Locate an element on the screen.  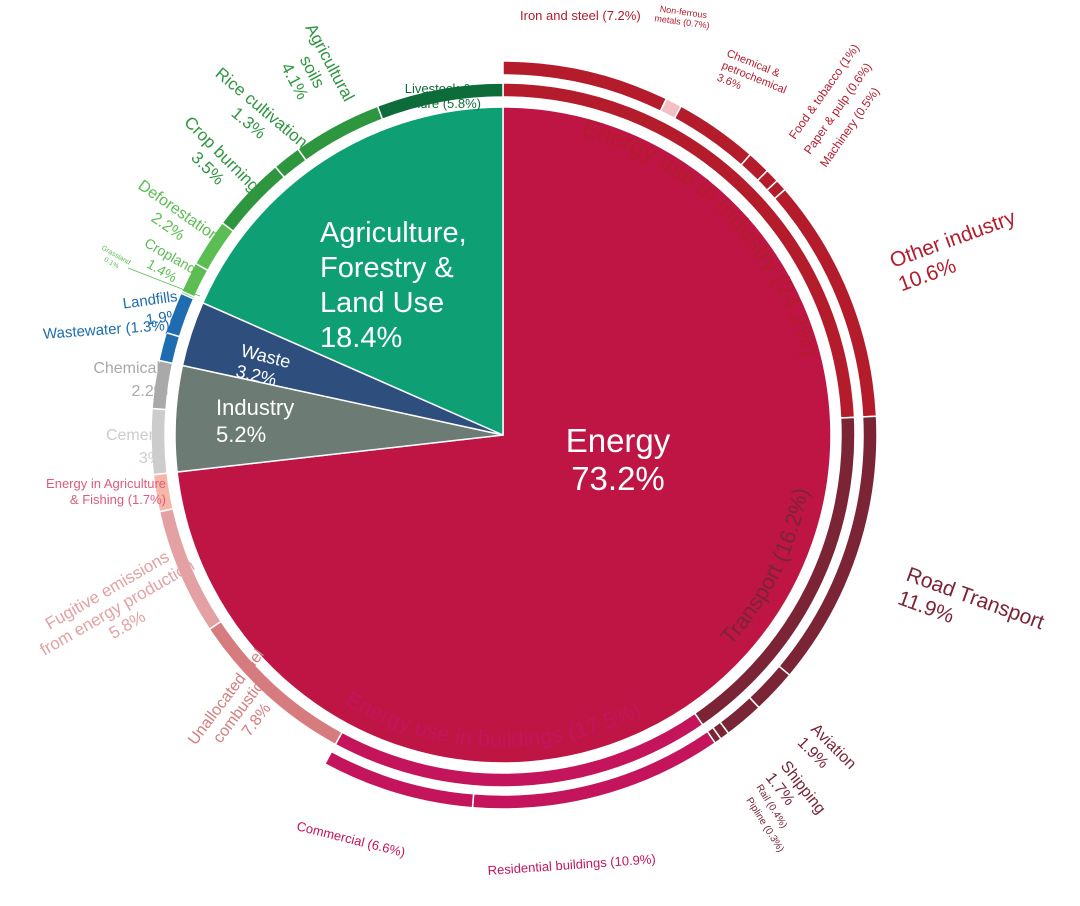
sector-afolu-wedge is located at coordinates (352, 271).